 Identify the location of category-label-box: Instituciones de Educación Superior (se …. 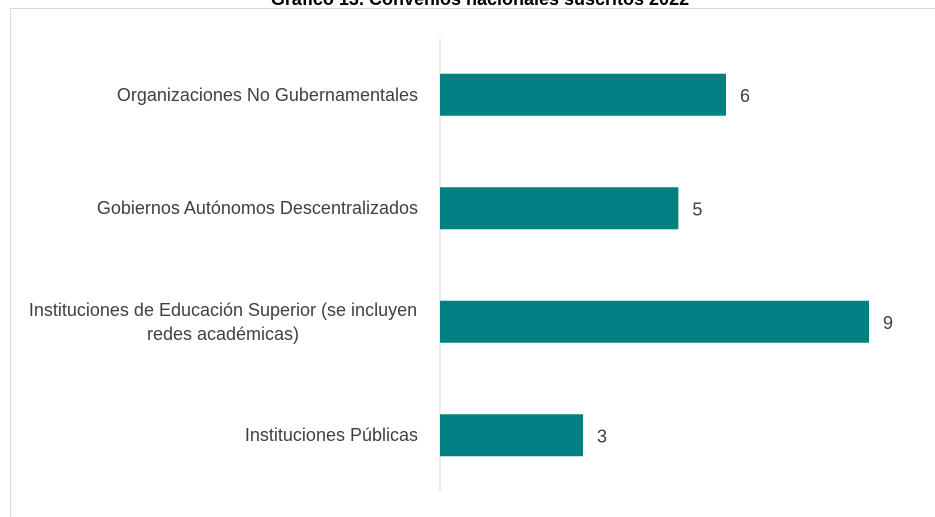
(219, 322).